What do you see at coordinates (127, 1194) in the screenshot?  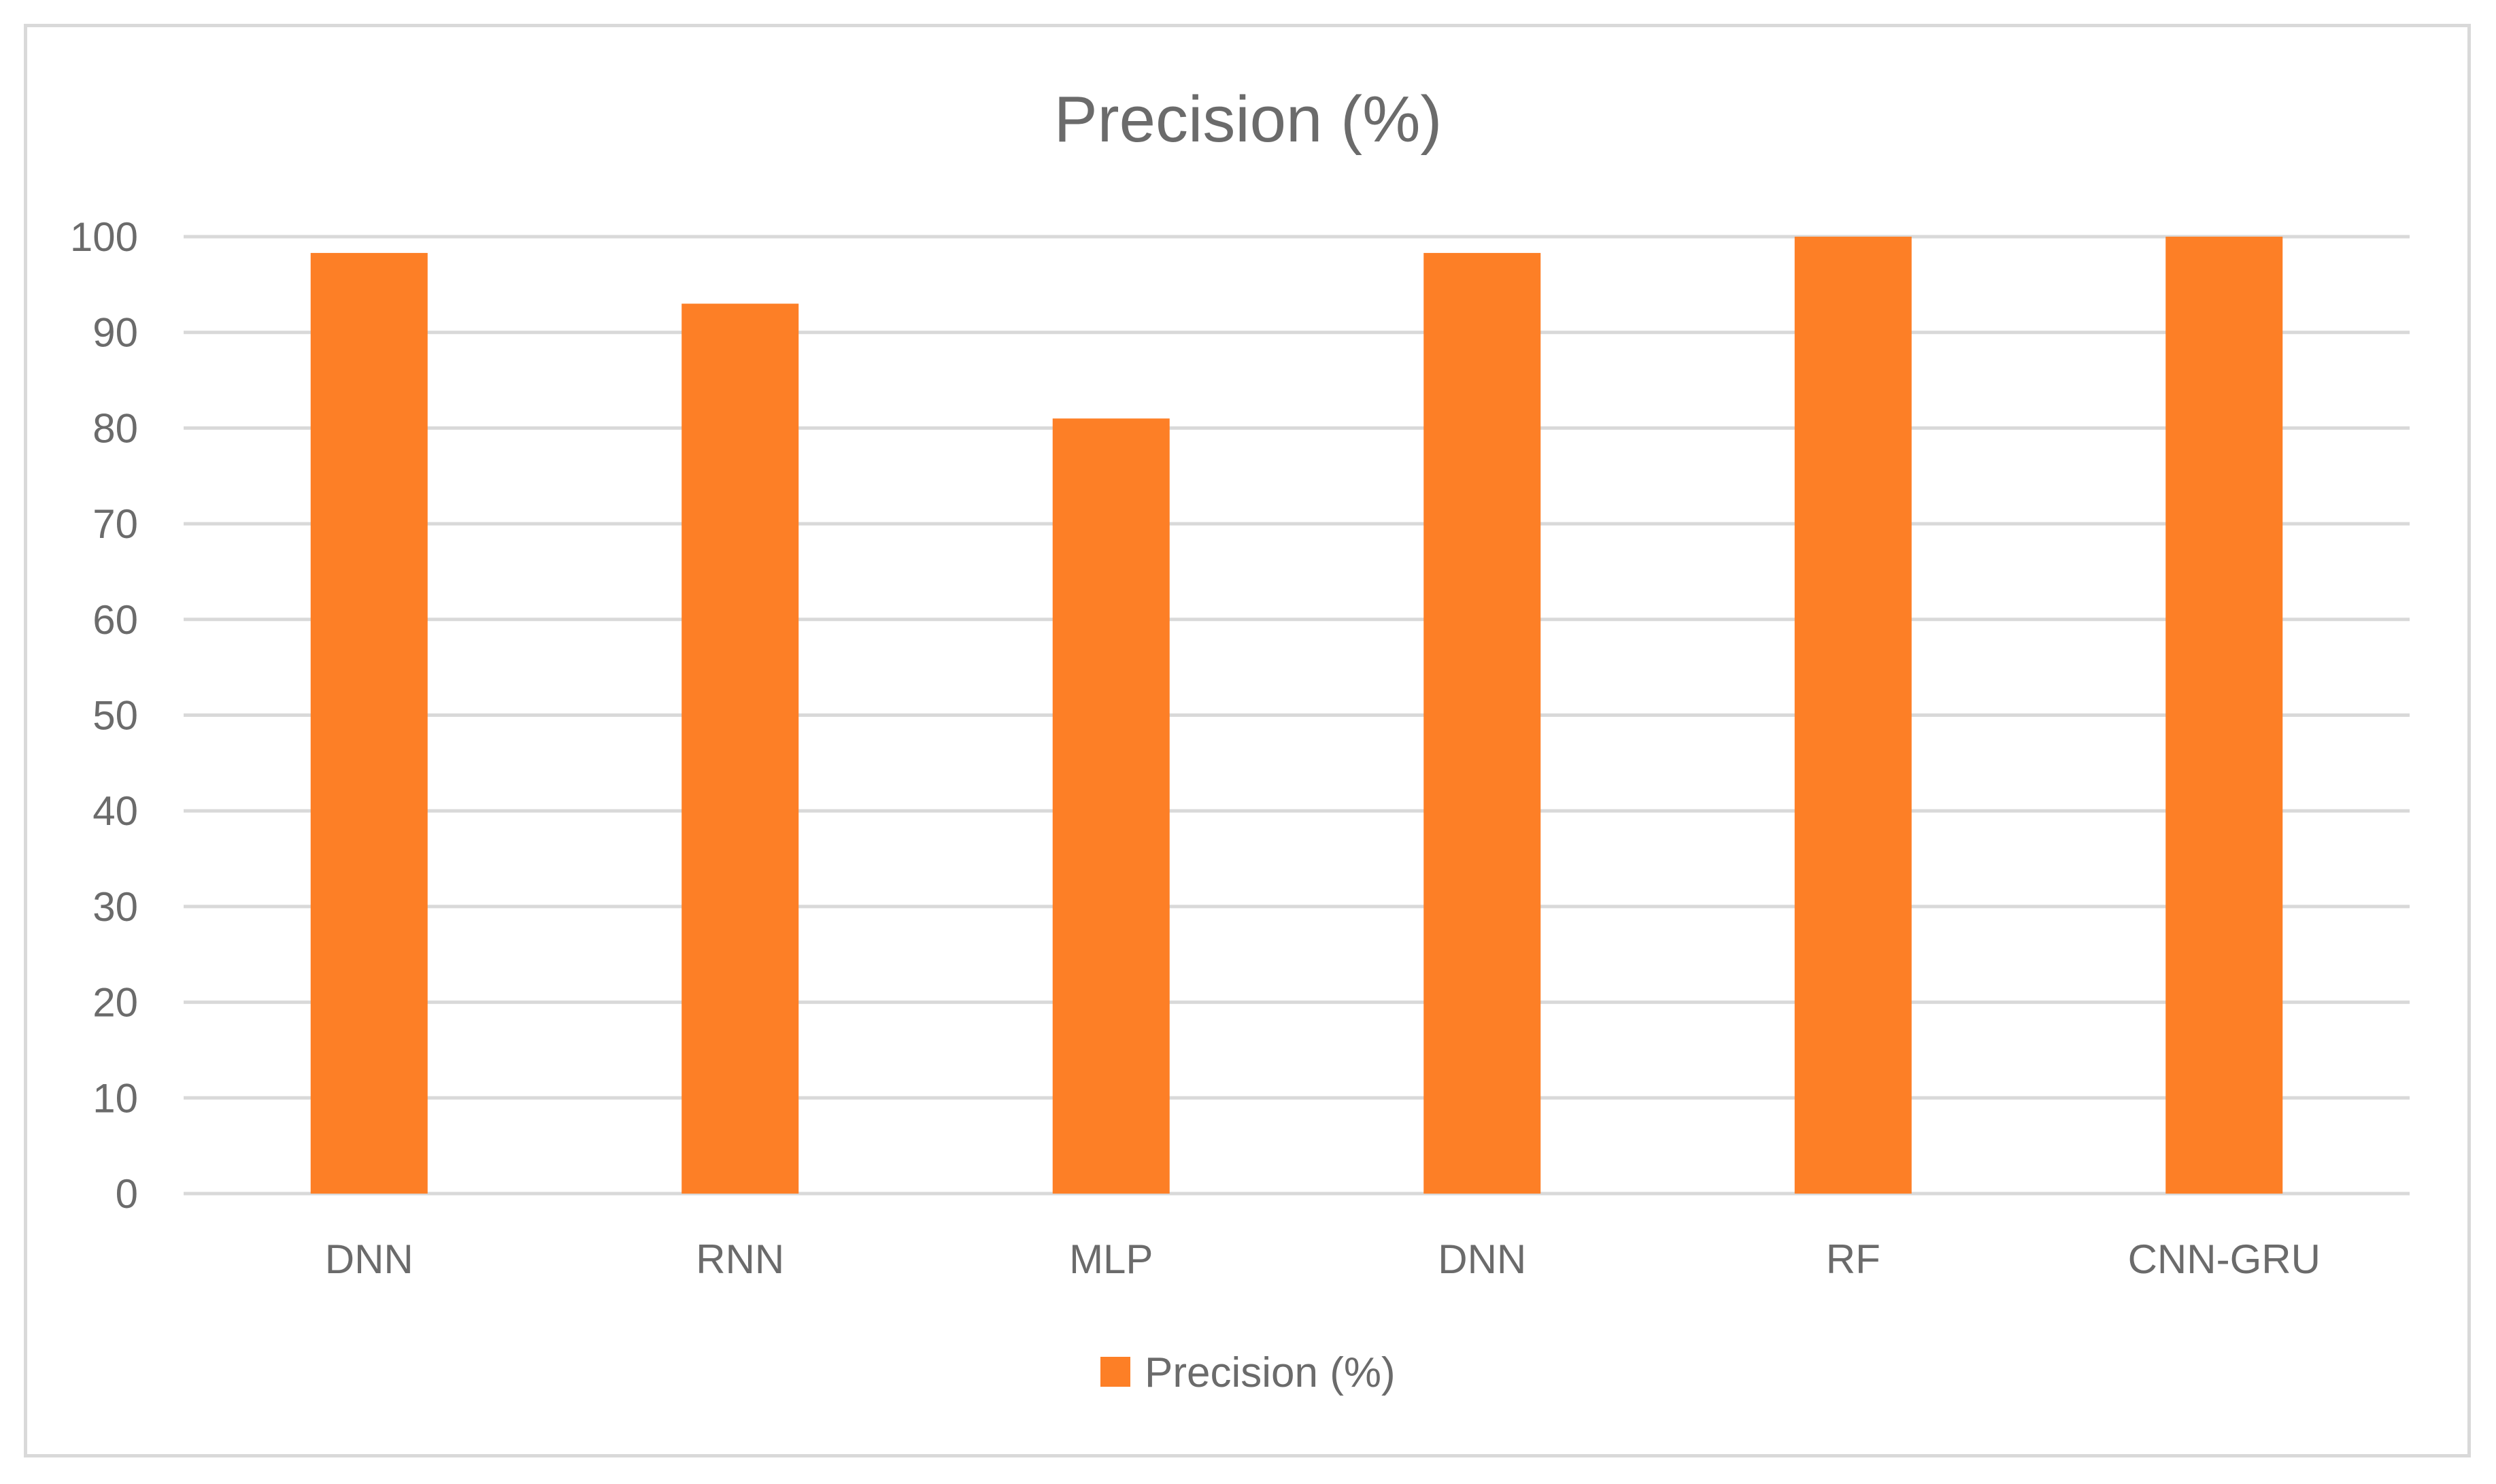 I see `y-tick-label: 0` at bounding box center [127, 1194].